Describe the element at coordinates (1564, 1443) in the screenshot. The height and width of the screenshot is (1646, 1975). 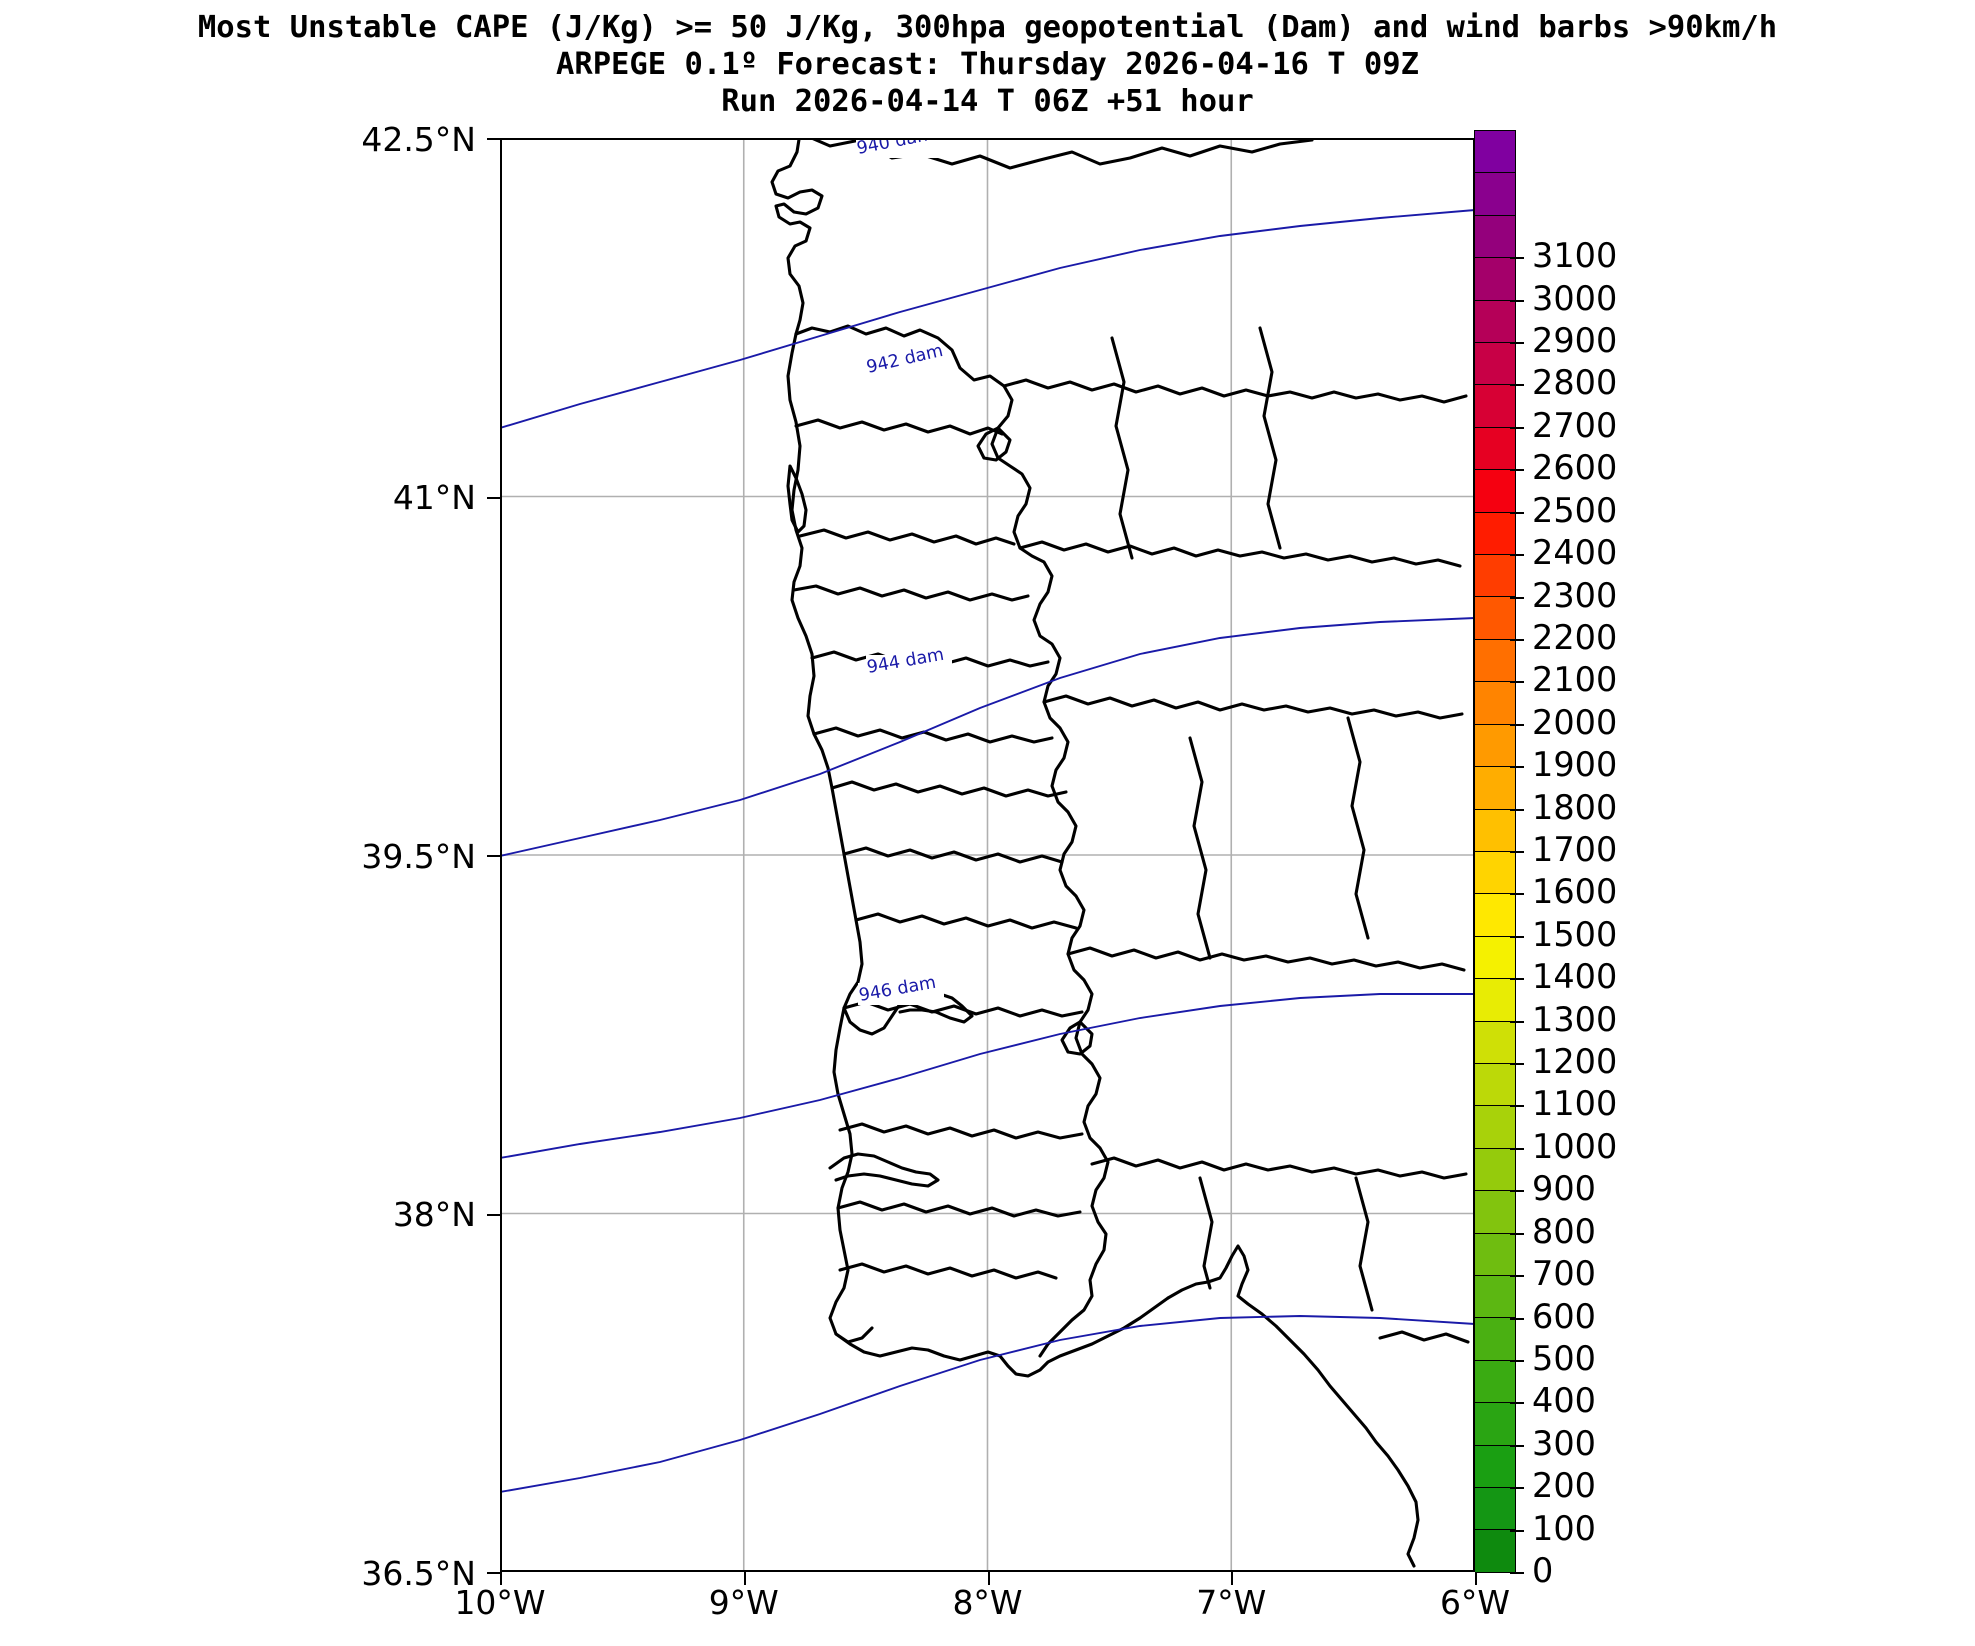
I see `colorbar-label-300: 300` at that location.